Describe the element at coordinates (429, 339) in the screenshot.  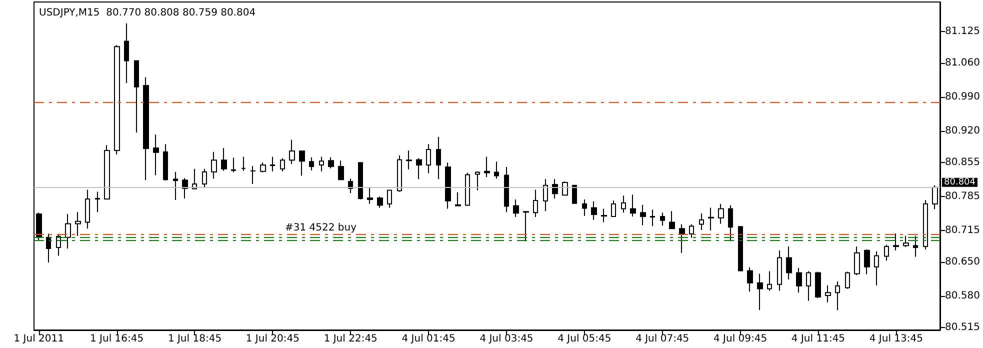
I see `x-tick-label: 4 Jul 01:45` at that location.